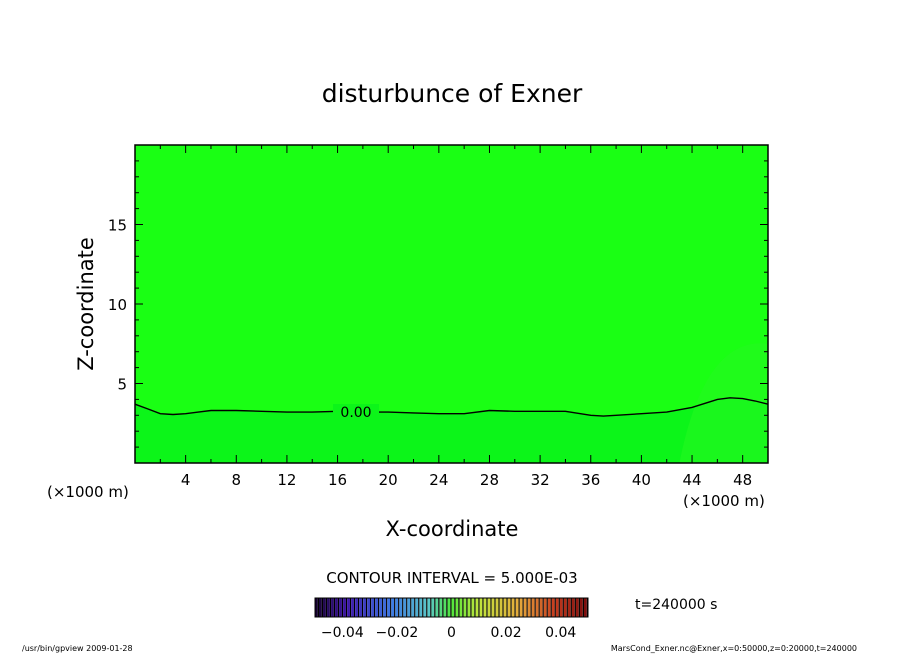 Image resolution: width=904 pixels, height=654 pixels. Describe the element at coordinates (438, 480) in the screenshot. I see `x-tick-label: 24` at that location.